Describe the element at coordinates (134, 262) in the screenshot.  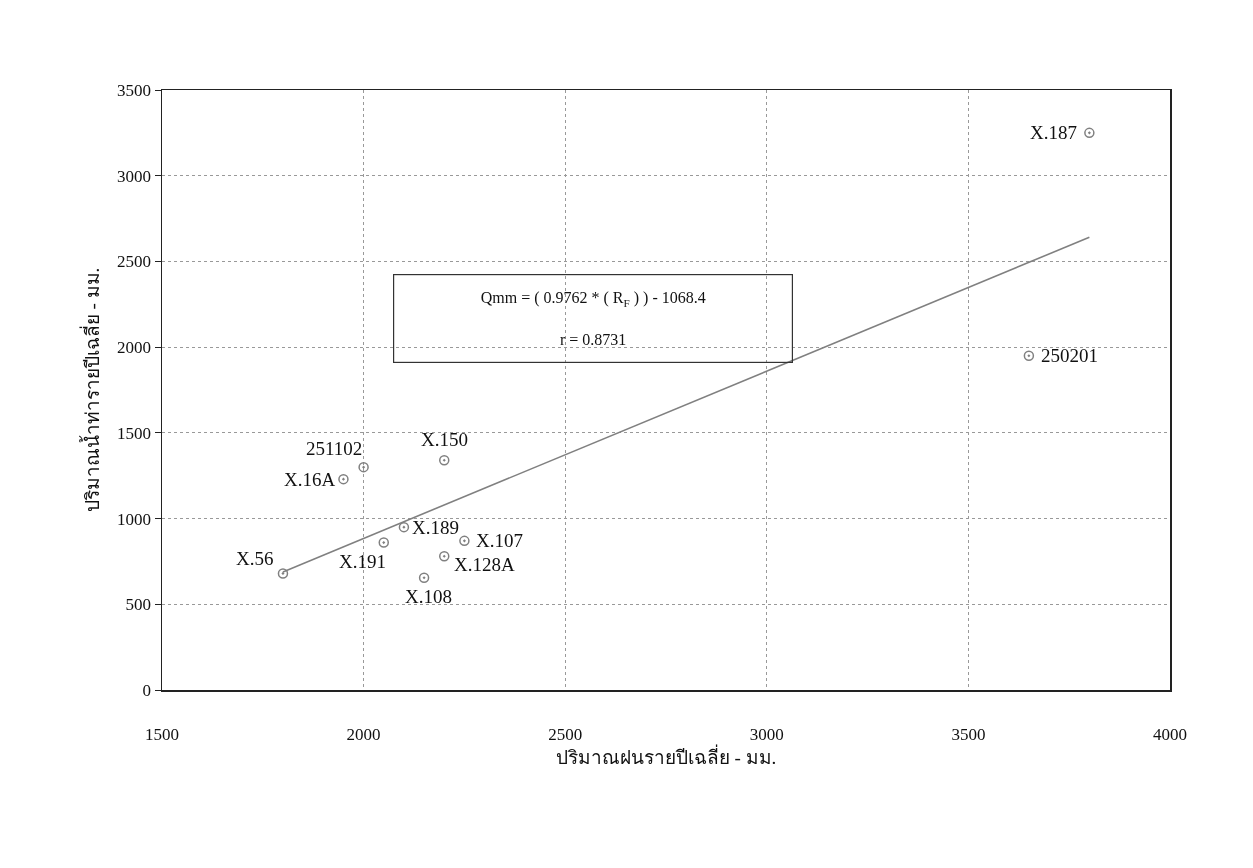
I see `y-tick-label: 2500` at that location.